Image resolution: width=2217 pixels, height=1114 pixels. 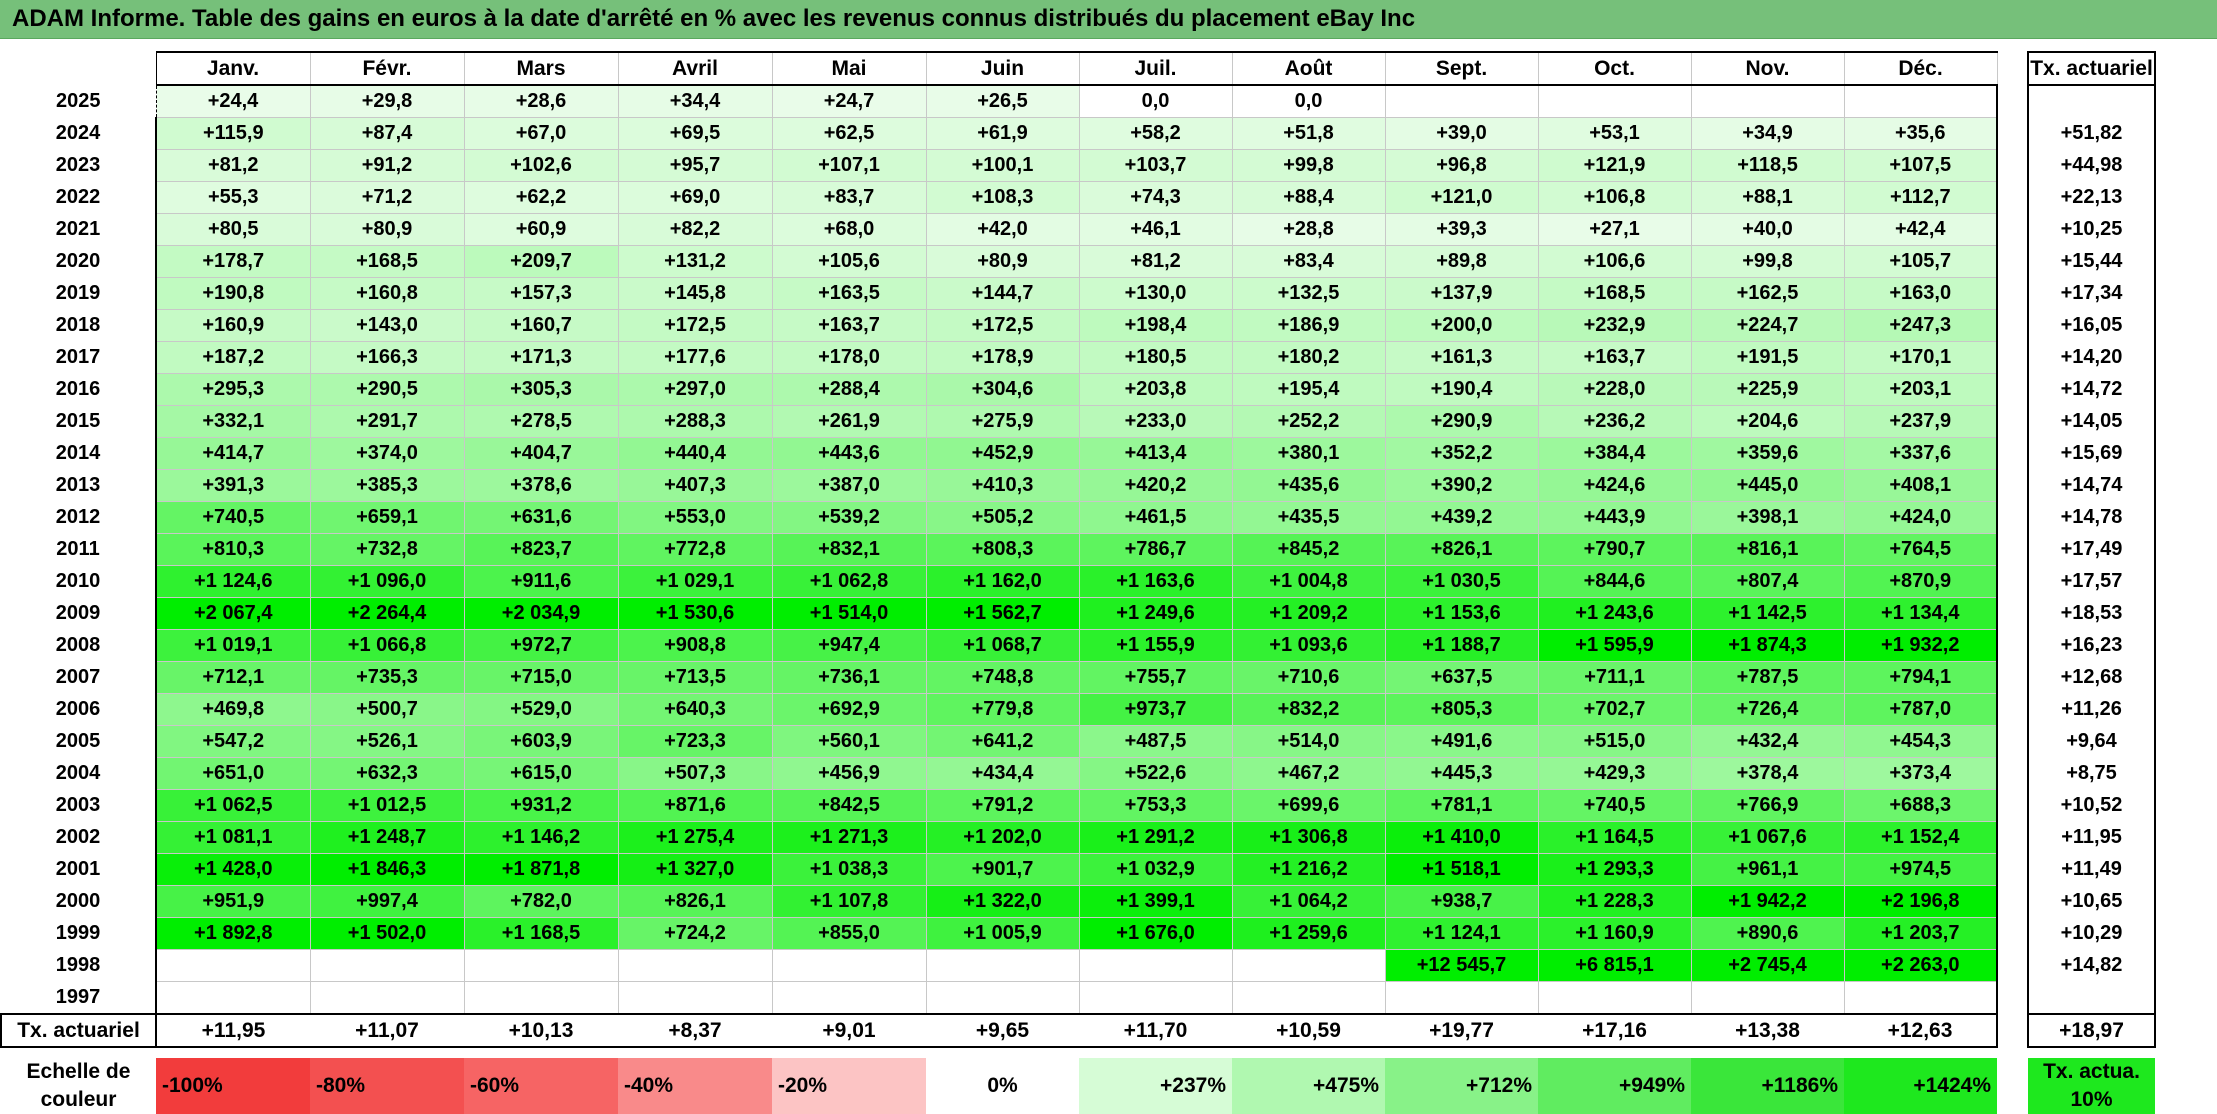 What do you see at coordinates (1308, 677) in the screenshot?
I see `value-cell: +710,6` at bounding box center [1308, 677].